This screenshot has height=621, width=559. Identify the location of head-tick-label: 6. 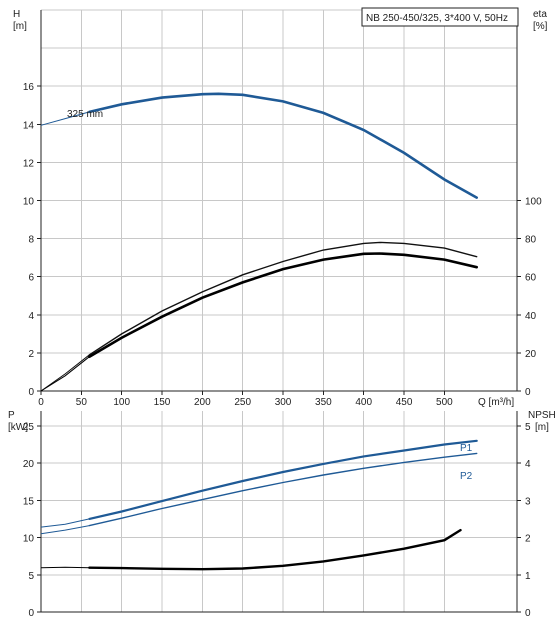
(31, 278).